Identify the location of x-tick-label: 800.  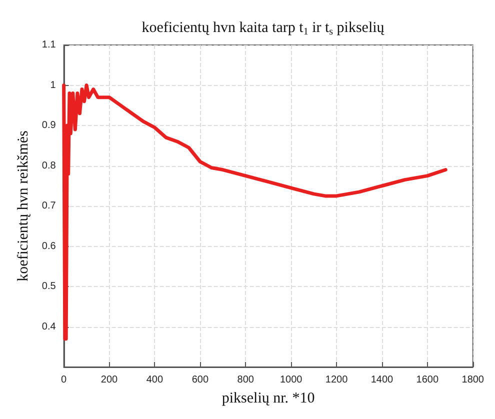
(245, 380).